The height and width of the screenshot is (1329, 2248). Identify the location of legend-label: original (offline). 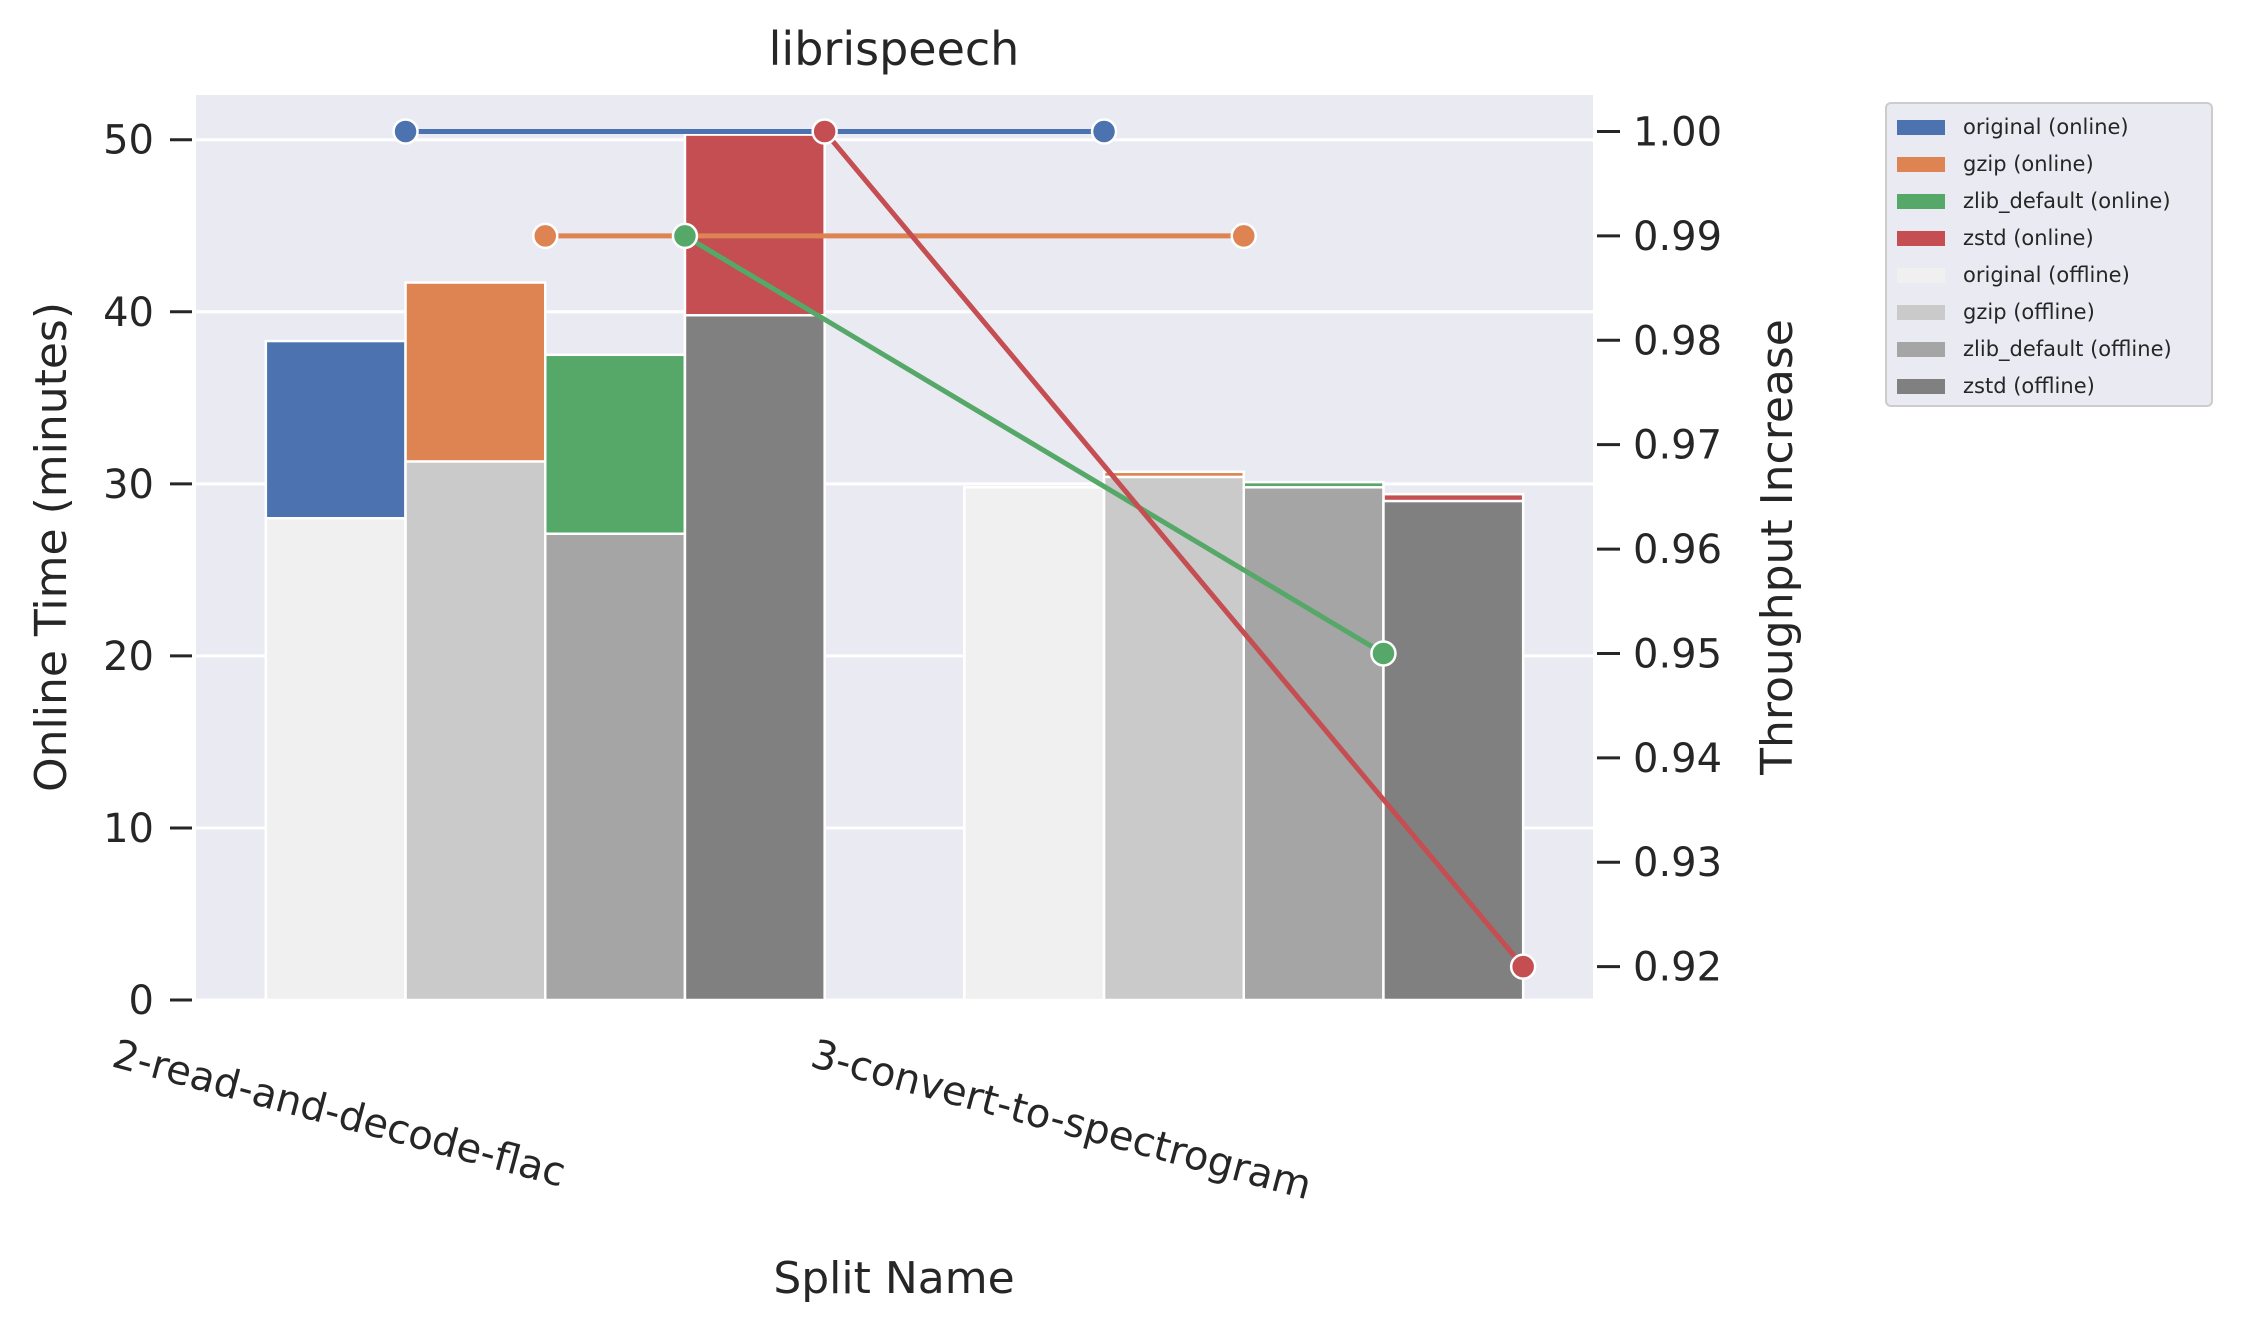
(2046, 275).